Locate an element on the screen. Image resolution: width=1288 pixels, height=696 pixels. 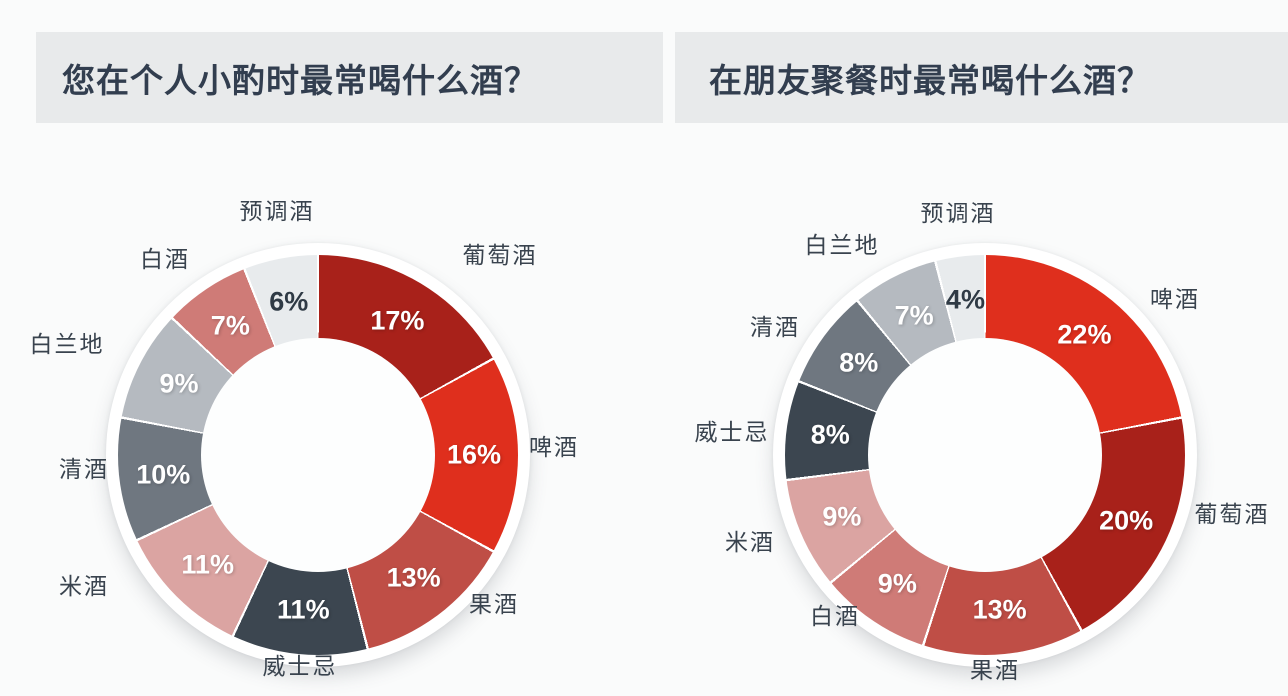
right-chart-title-band: 在朋友聚餐时最常喝什么酒？ is located at coordinates (981, 77).